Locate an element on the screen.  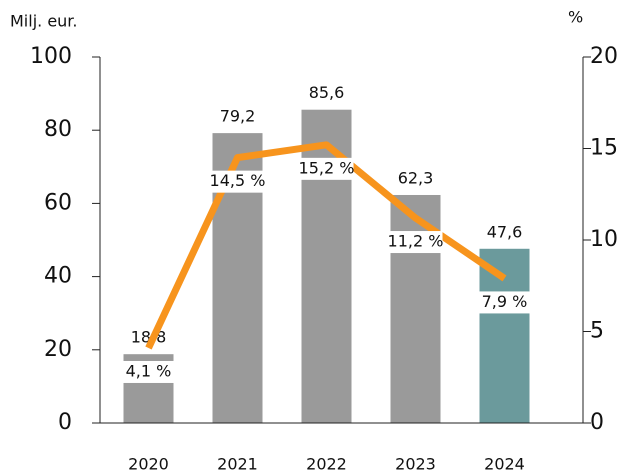
y-tick-label: 40 is located at coordinates (58, 276).